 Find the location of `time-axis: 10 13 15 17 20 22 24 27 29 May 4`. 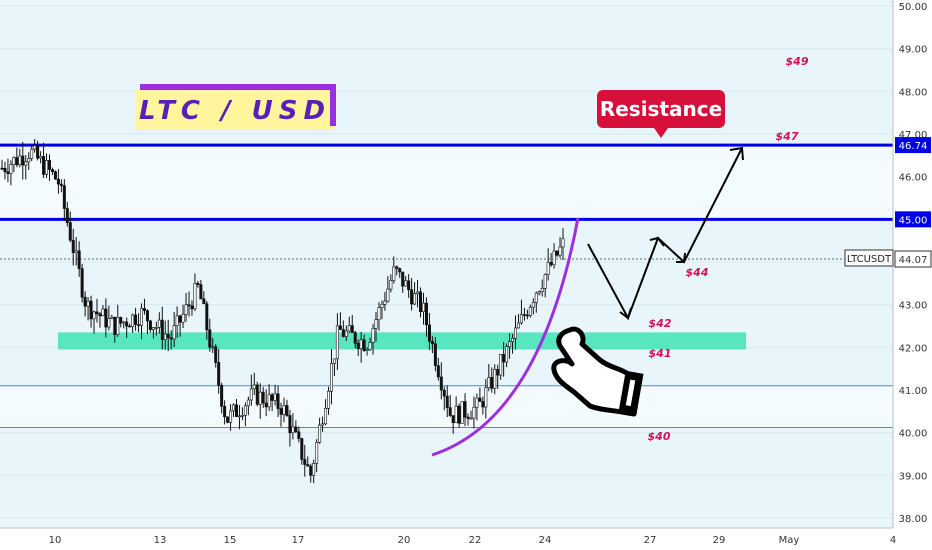

time-axis: 10 13 15 17 20 22 24 27 29 May 4 is located at coordinates (473, 540).